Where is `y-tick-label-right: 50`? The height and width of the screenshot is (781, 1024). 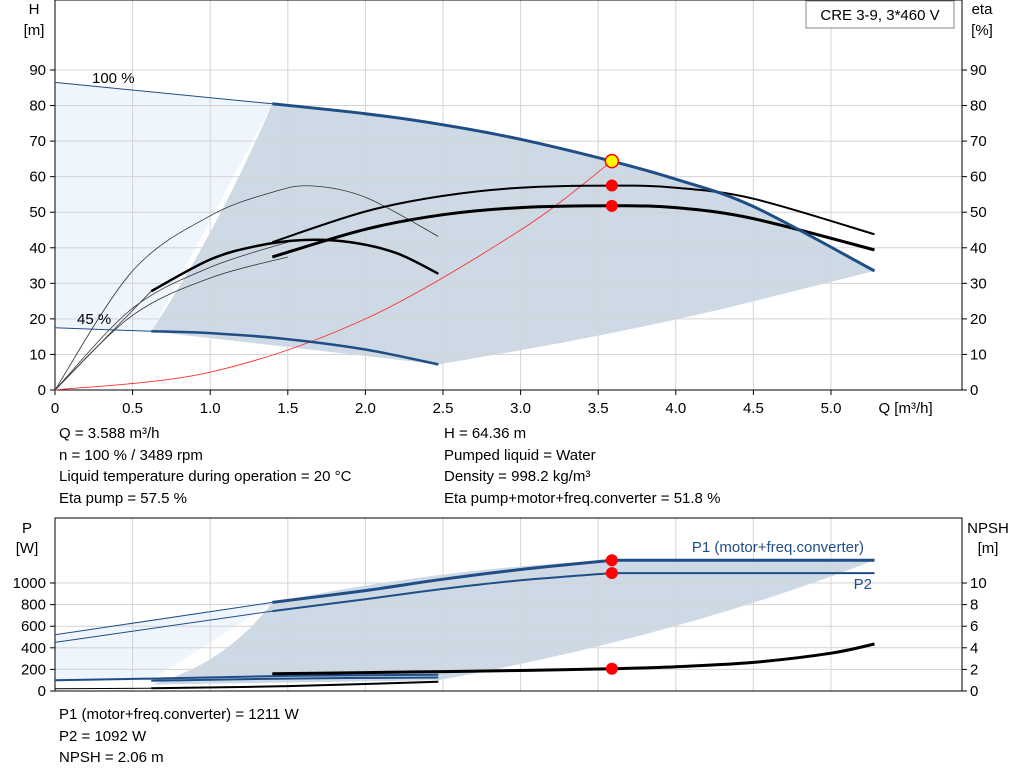
y-tick-label-right: 50 is located at coordinates (978, 212).